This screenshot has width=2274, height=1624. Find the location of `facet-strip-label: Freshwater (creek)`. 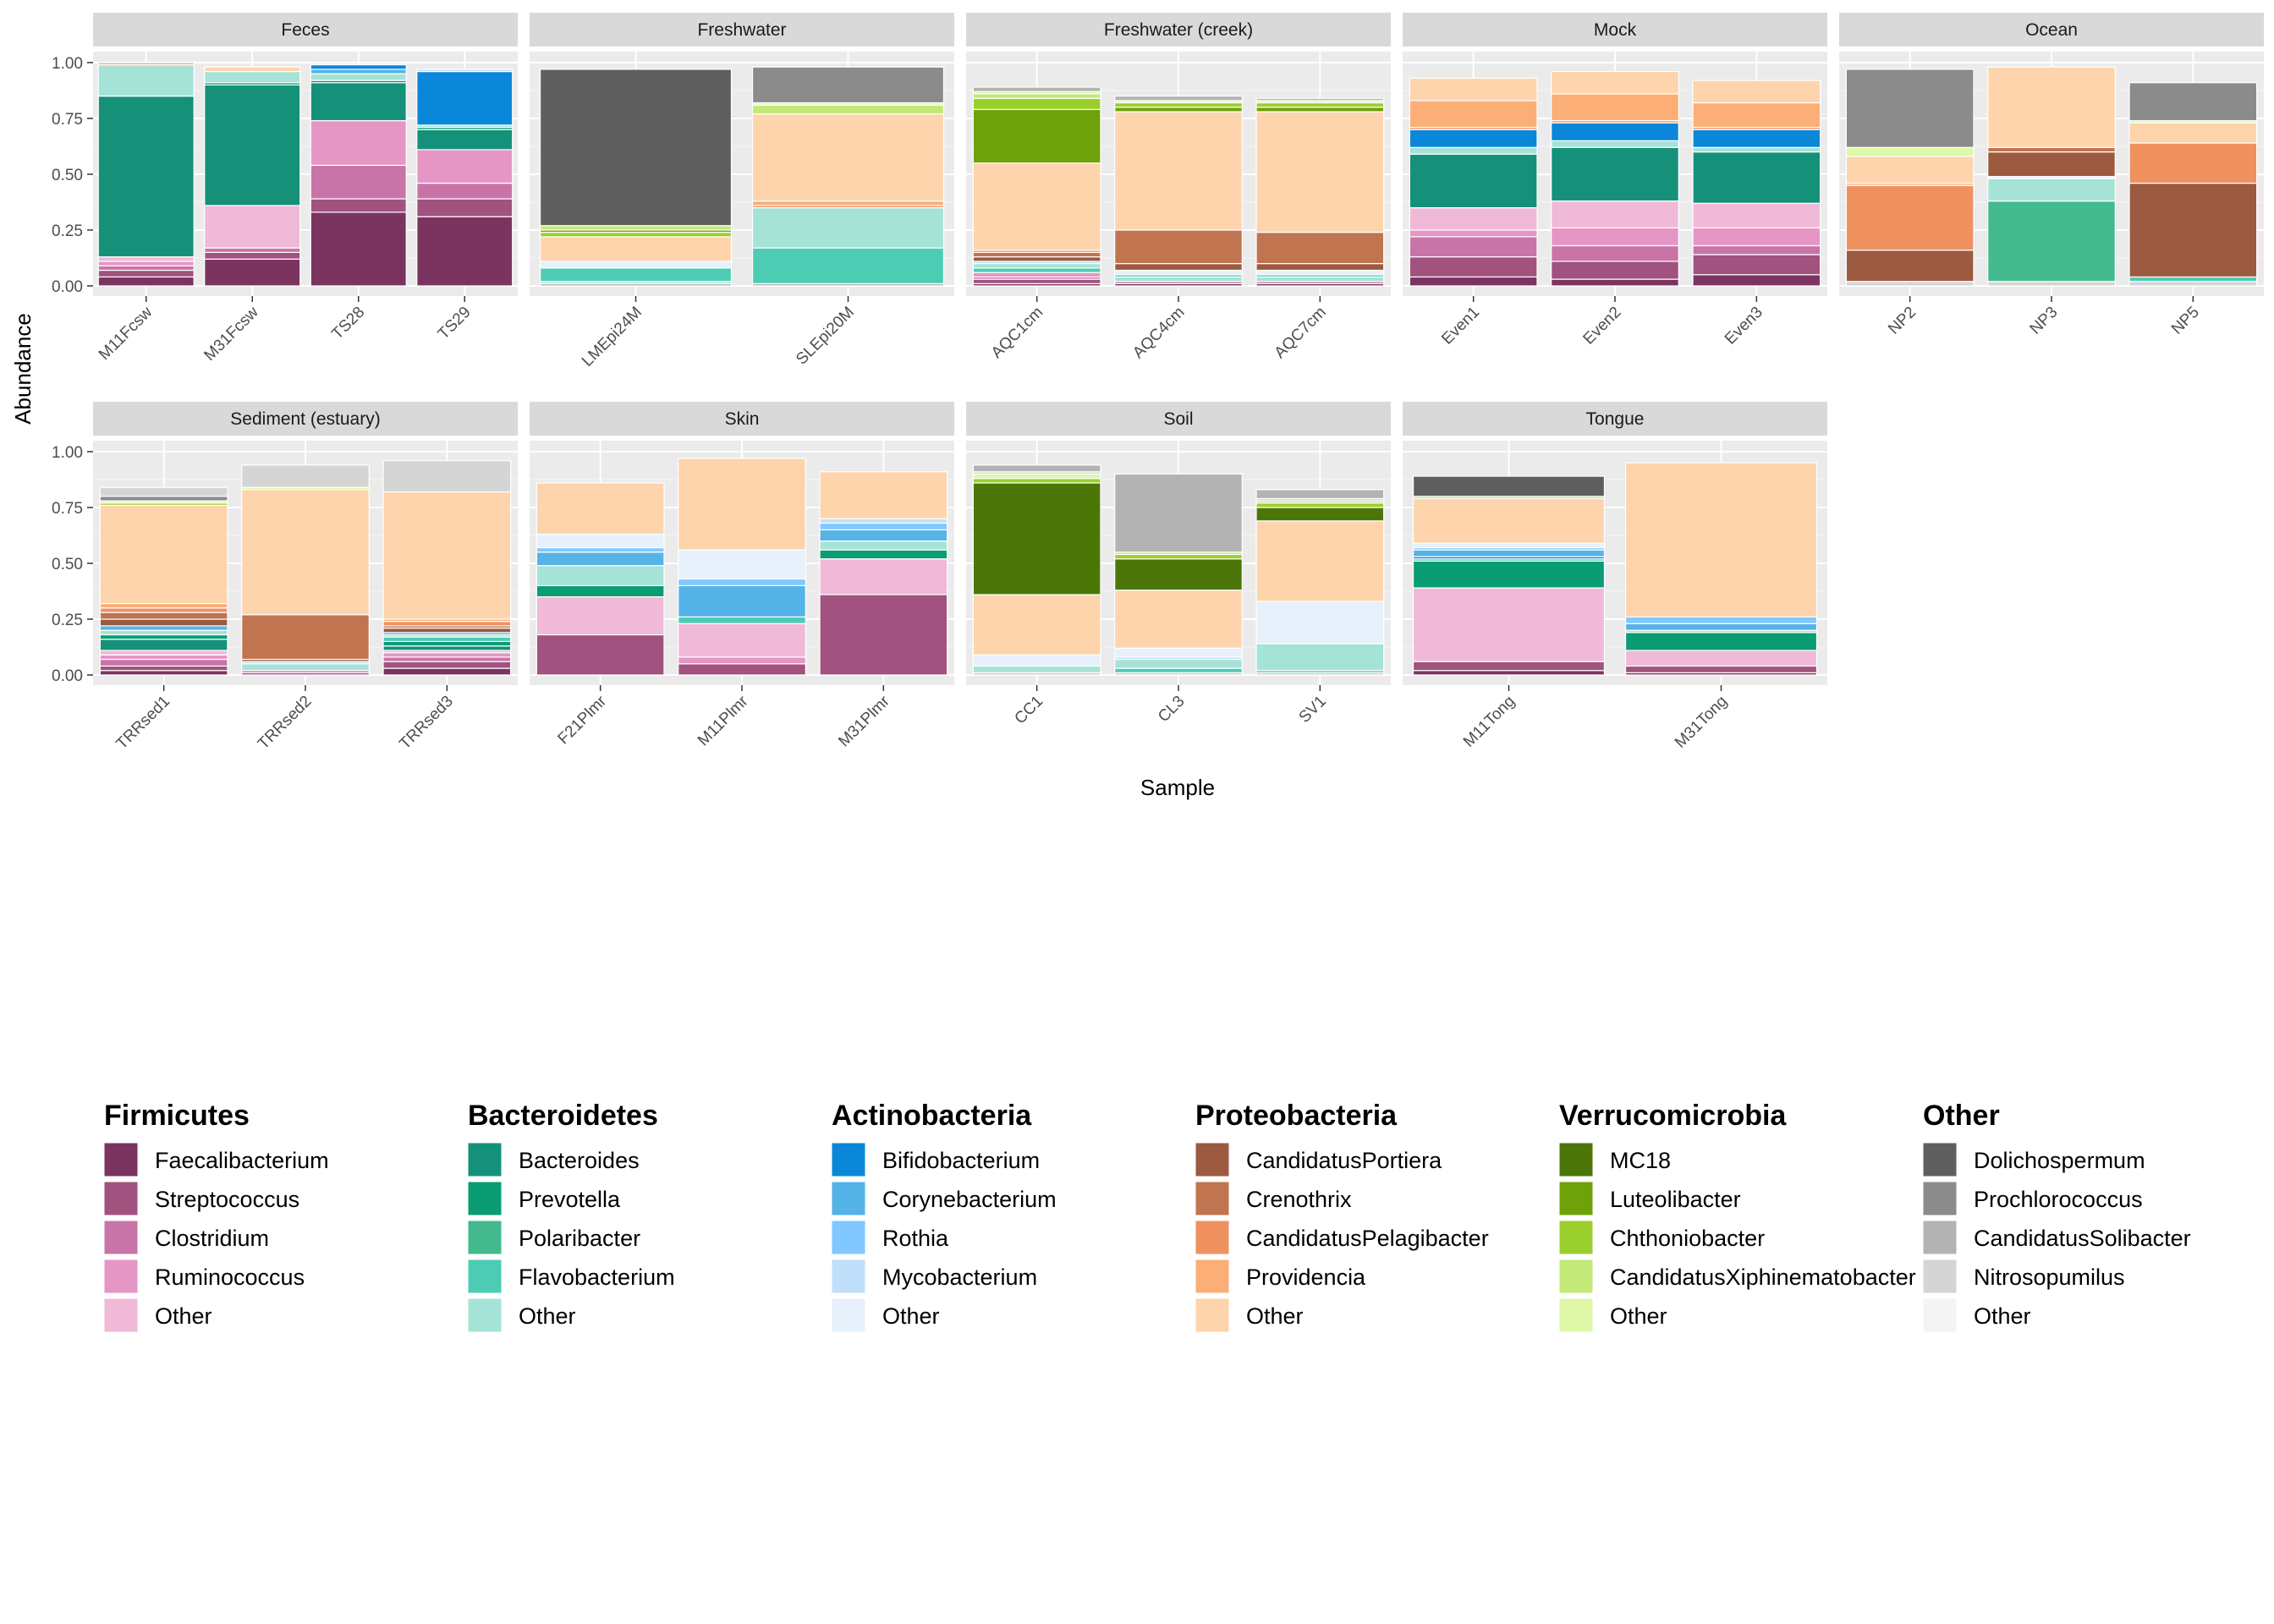

facet-strip-label: Freshwater (creek) is located at coordinates (1178, 30).